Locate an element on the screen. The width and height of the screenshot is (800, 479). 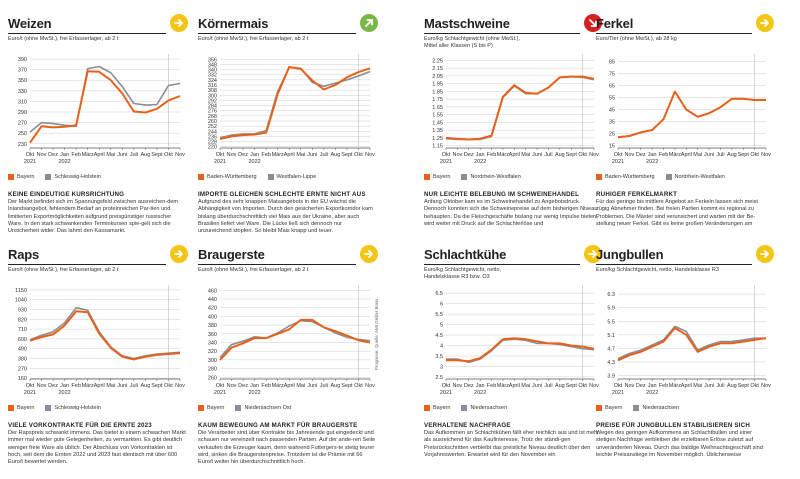
y-tick-label: 268 is located at coordinates (212, 117).